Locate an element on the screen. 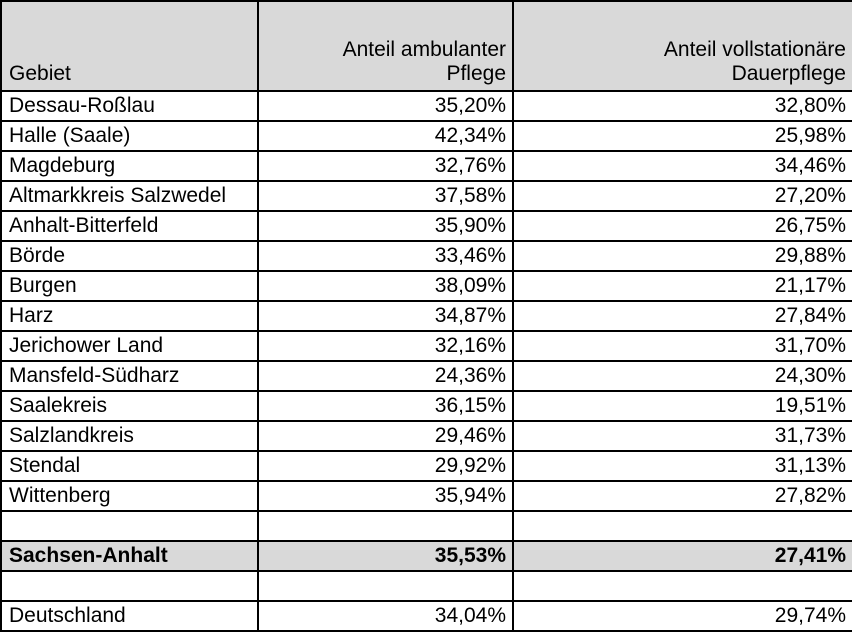  cell-anteil-vollstationaere-dauerpflege: 31,13% is located at coordinates (682, 466).